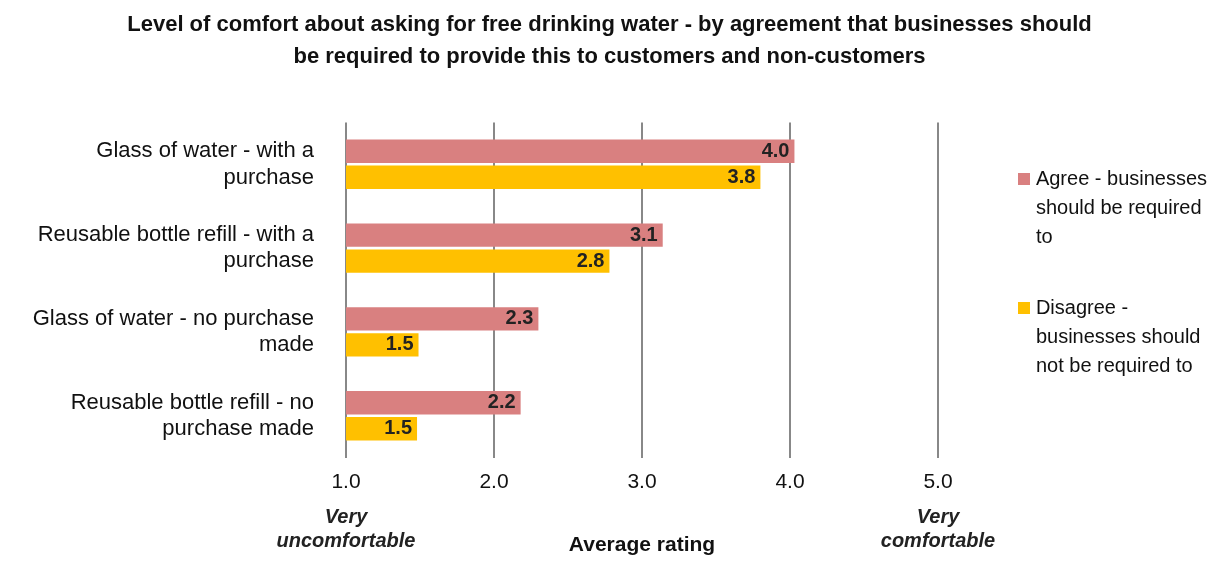  Describe the element at coordinates (938, 528) in the screenshot. I see `text: Very comfortable` at that location.